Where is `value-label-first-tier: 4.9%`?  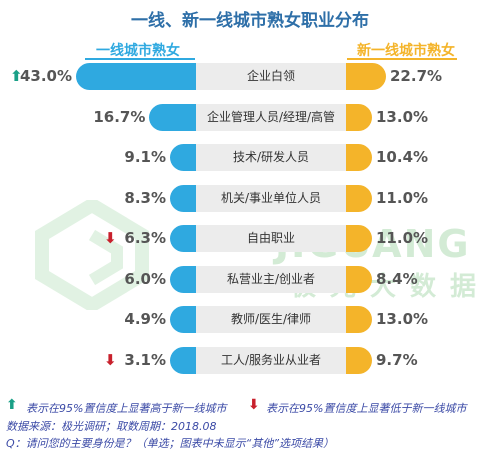
value-label-first-tier: 4.9% is located at coordinates (145, 319).